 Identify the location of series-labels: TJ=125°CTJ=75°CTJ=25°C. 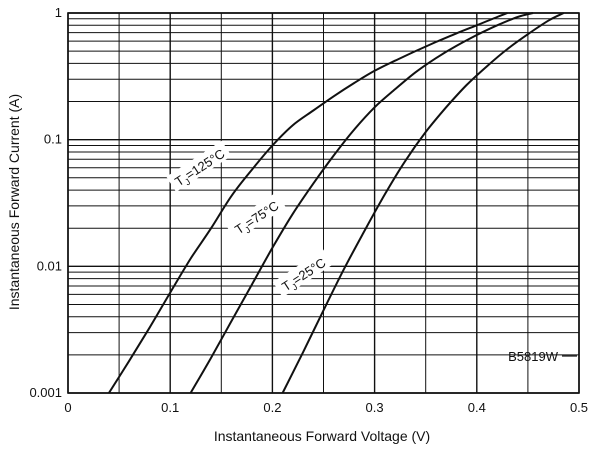
(249, 219).